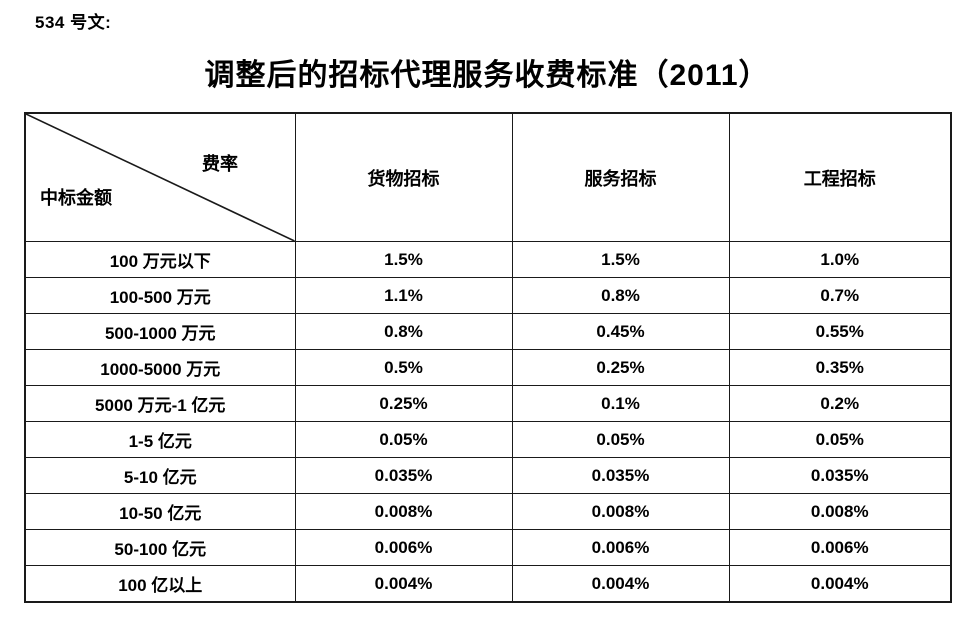 The width and height of the screenshot is (979, 629). What do you see at coordinates (160, 403) in the screenshot?
I see `row-label: 5000 万元-1 亿元` at bounding box center [160, 403].